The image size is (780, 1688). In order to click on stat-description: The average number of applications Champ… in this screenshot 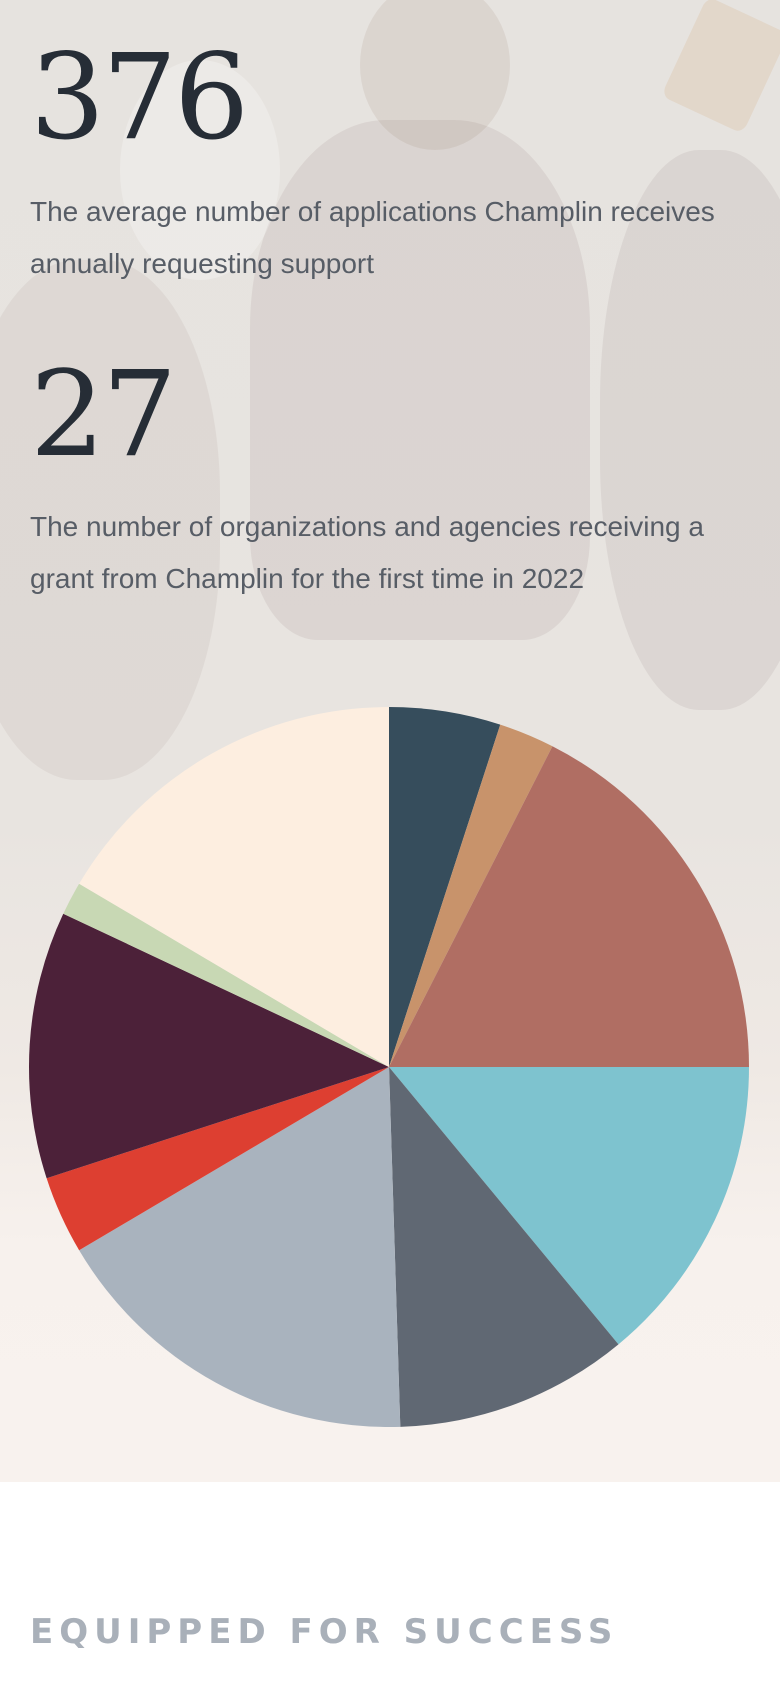, I will do `click(372, 237)`.